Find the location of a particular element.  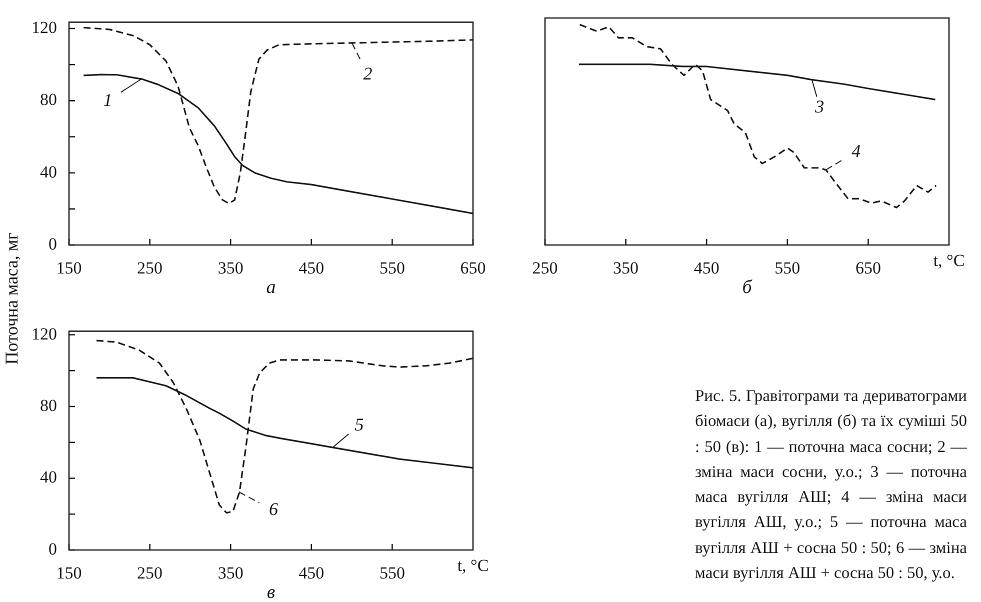

text: а is located at coordinates (271, 288).